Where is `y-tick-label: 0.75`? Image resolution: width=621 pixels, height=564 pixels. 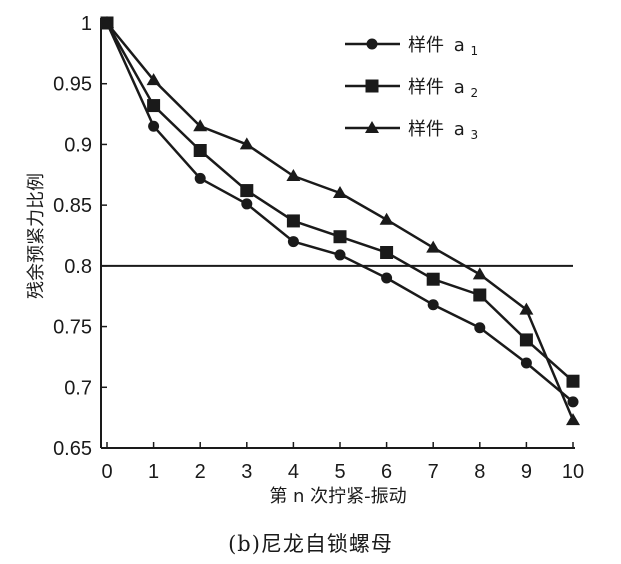 y-tick-label: 0.75 is located at coordinates (72, 328).